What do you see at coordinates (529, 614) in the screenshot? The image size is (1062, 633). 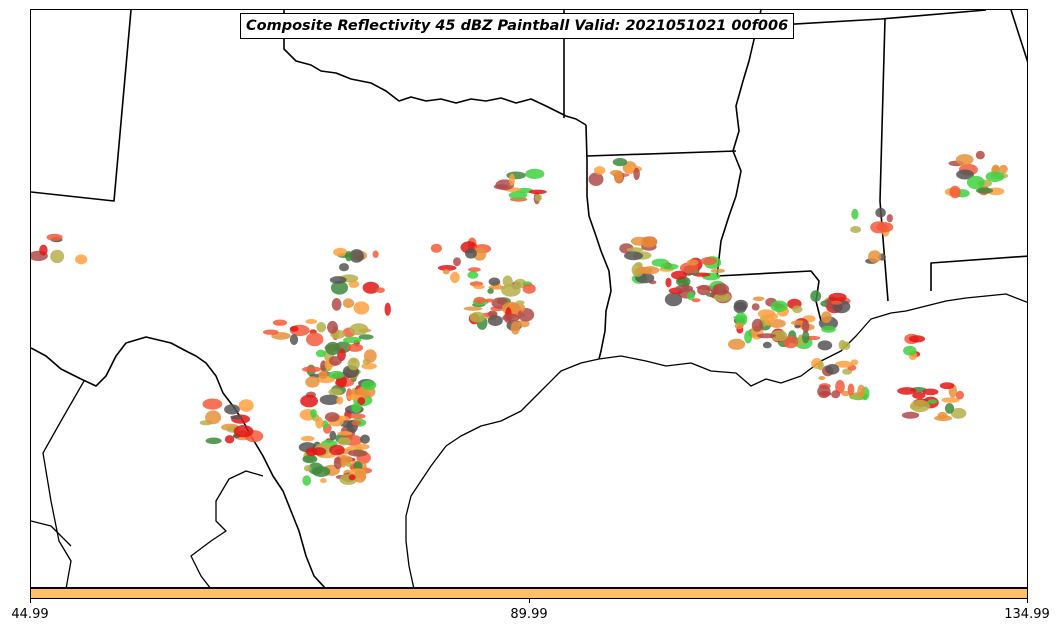 I see `colorbar-label-mid: 89.99` at bounding box center [529, 614].